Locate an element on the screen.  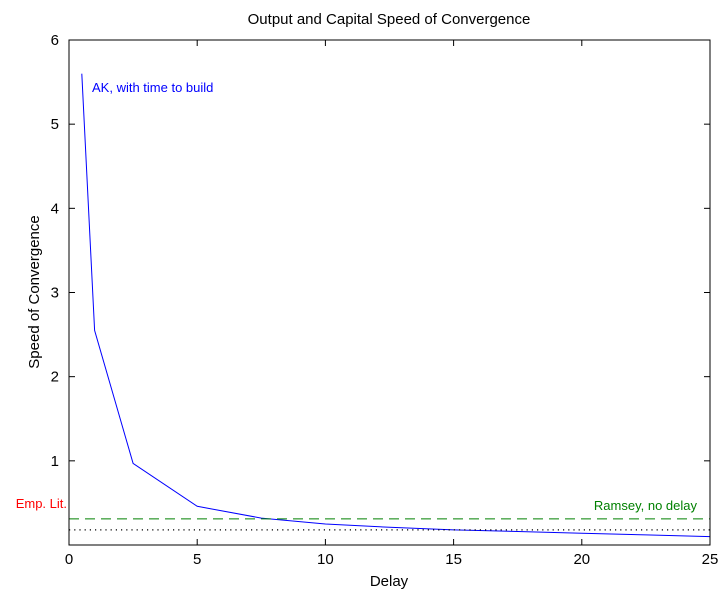
y-axis-label: Speed of Convergence is located at coordinates (34, 291).